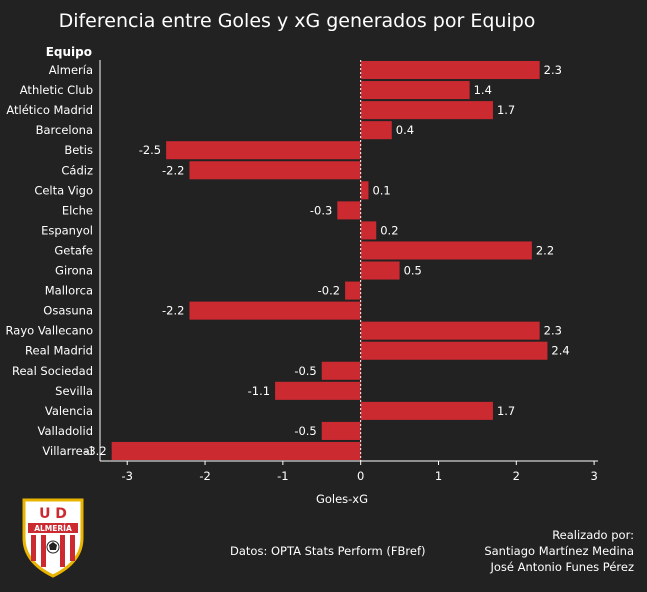  Describe the element at coordinates (71, 70) in the screenshot. I see `category-label: Almería` at that location.